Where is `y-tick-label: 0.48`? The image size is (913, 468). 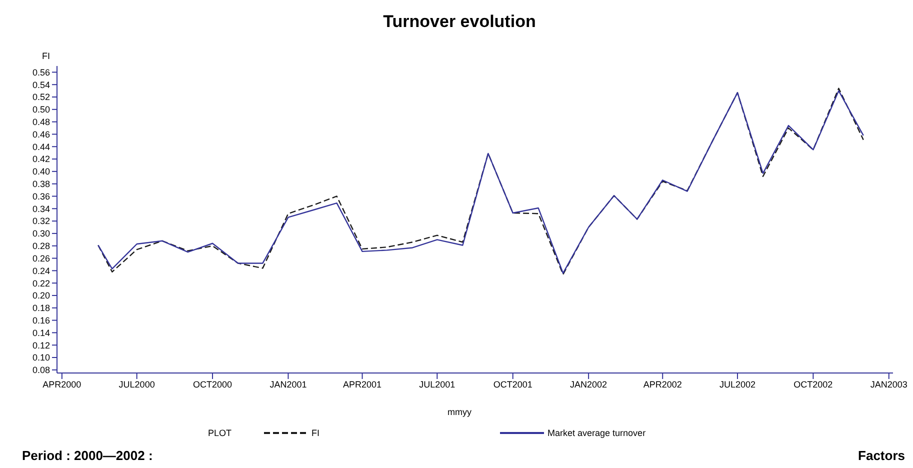
y-tick-label: 0.48 is located at coordinates (41, 122).